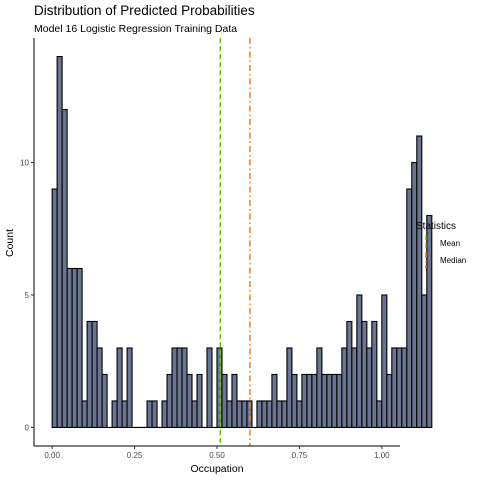 This screenshot has height=480, width=480. Describe the element at coordinates (217, 455) in the screenshot. I see `x-tick-label: 0.50` at that location.